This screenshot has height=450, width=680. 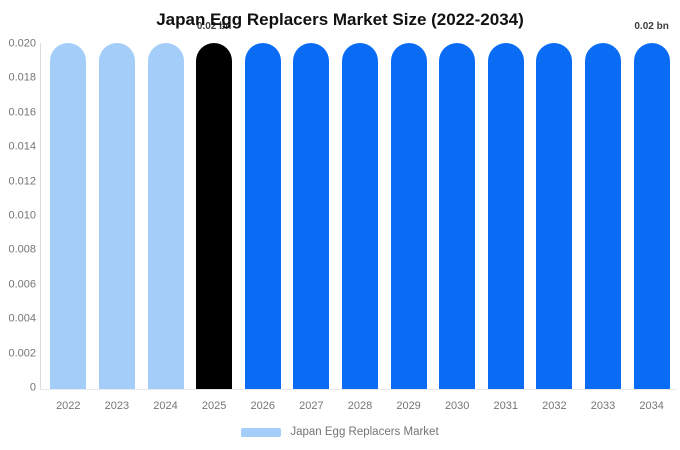 I want to click on y-tick-label: 0.014, so click(x=22, y=146).